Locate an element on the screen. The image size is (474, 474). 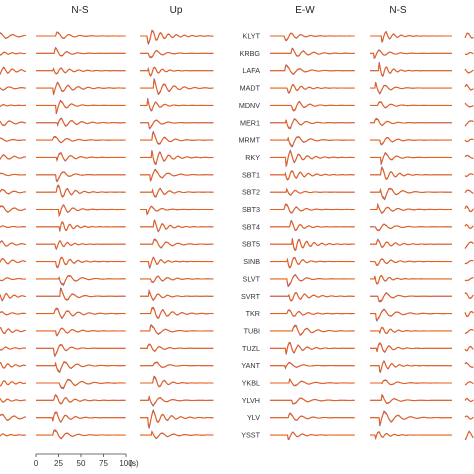
station-label: SBT1 is located at coordinates (251, 174).